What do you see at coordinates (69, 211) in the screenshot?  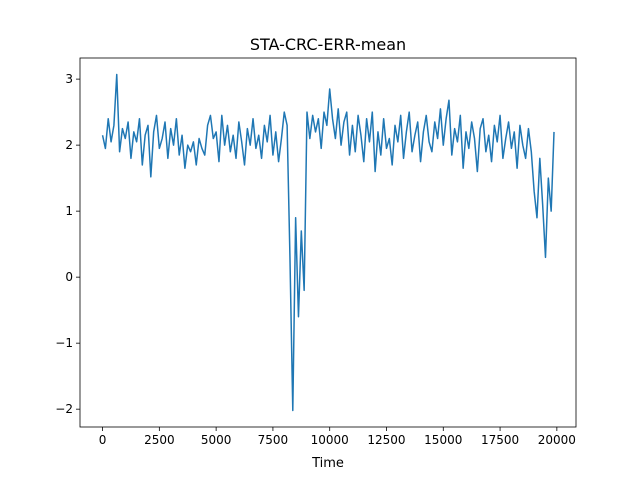 I see `y-tick-label: 1` at bounding box center [69, 211].